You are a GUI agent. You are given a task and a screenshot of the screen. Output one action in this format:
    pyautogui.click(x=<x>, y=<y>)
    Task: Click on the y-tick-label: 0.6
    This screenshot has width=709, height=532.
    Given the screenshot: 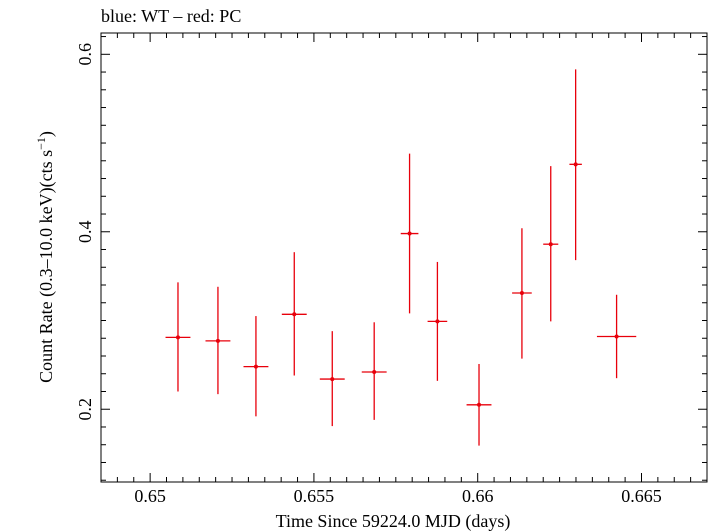 What is the action you would take?
    pyautogui.click(x=85, y=54)
    